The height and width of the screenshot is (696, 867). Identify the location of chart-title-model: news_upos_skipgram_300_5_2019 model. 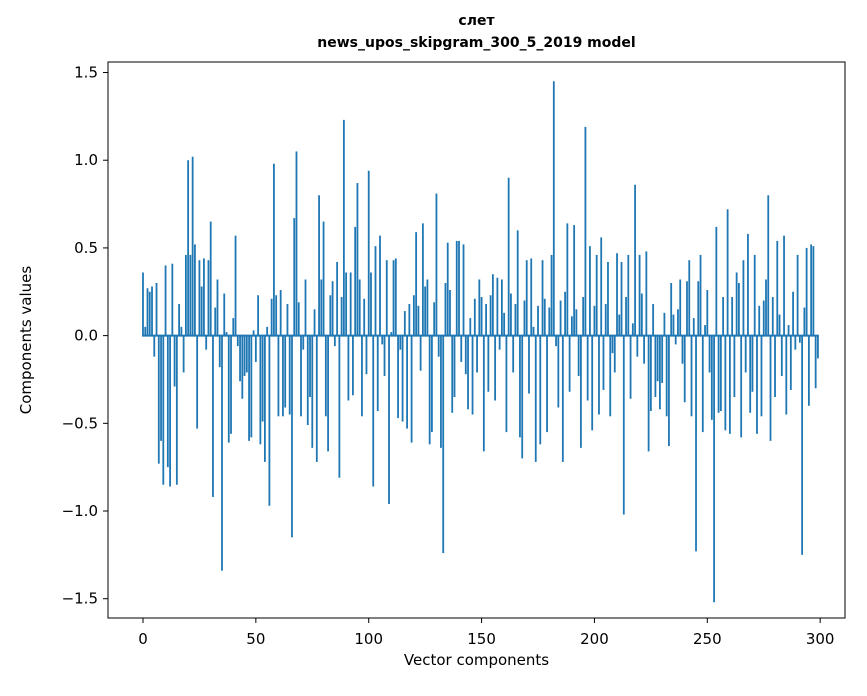
(476, 43).